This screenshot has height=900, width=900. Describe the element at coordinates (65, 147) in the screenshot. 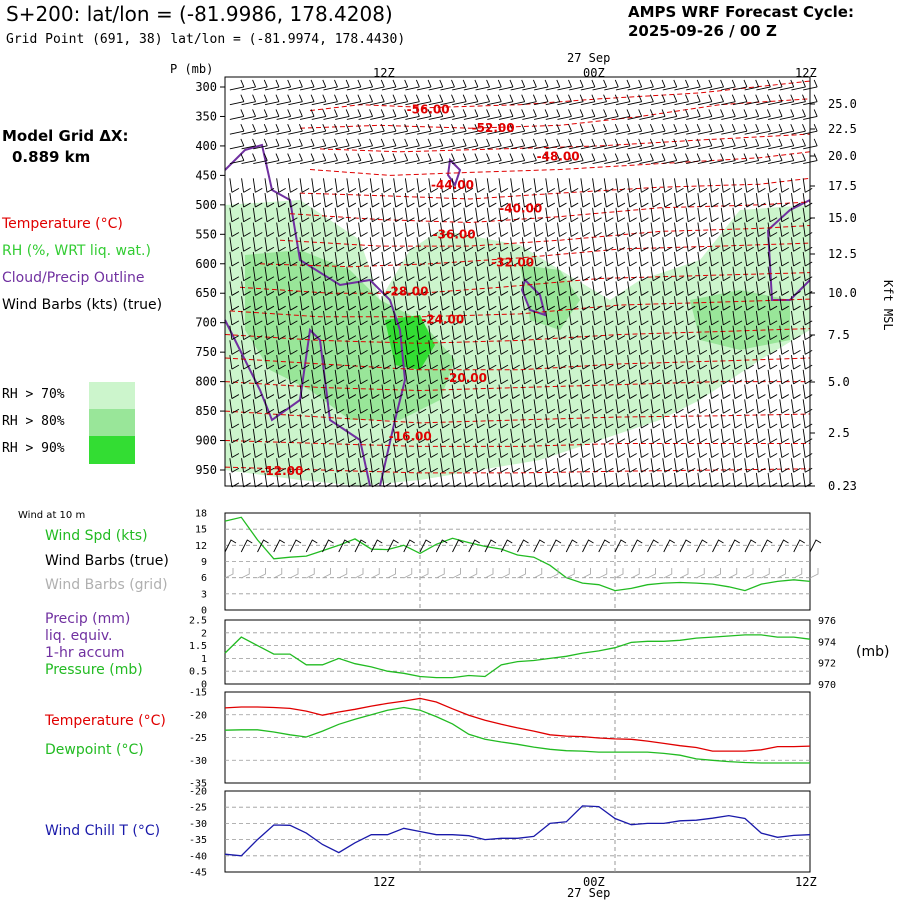

I see `model-grid-info: Model Grid ΔX: 0.889 km` at that location.